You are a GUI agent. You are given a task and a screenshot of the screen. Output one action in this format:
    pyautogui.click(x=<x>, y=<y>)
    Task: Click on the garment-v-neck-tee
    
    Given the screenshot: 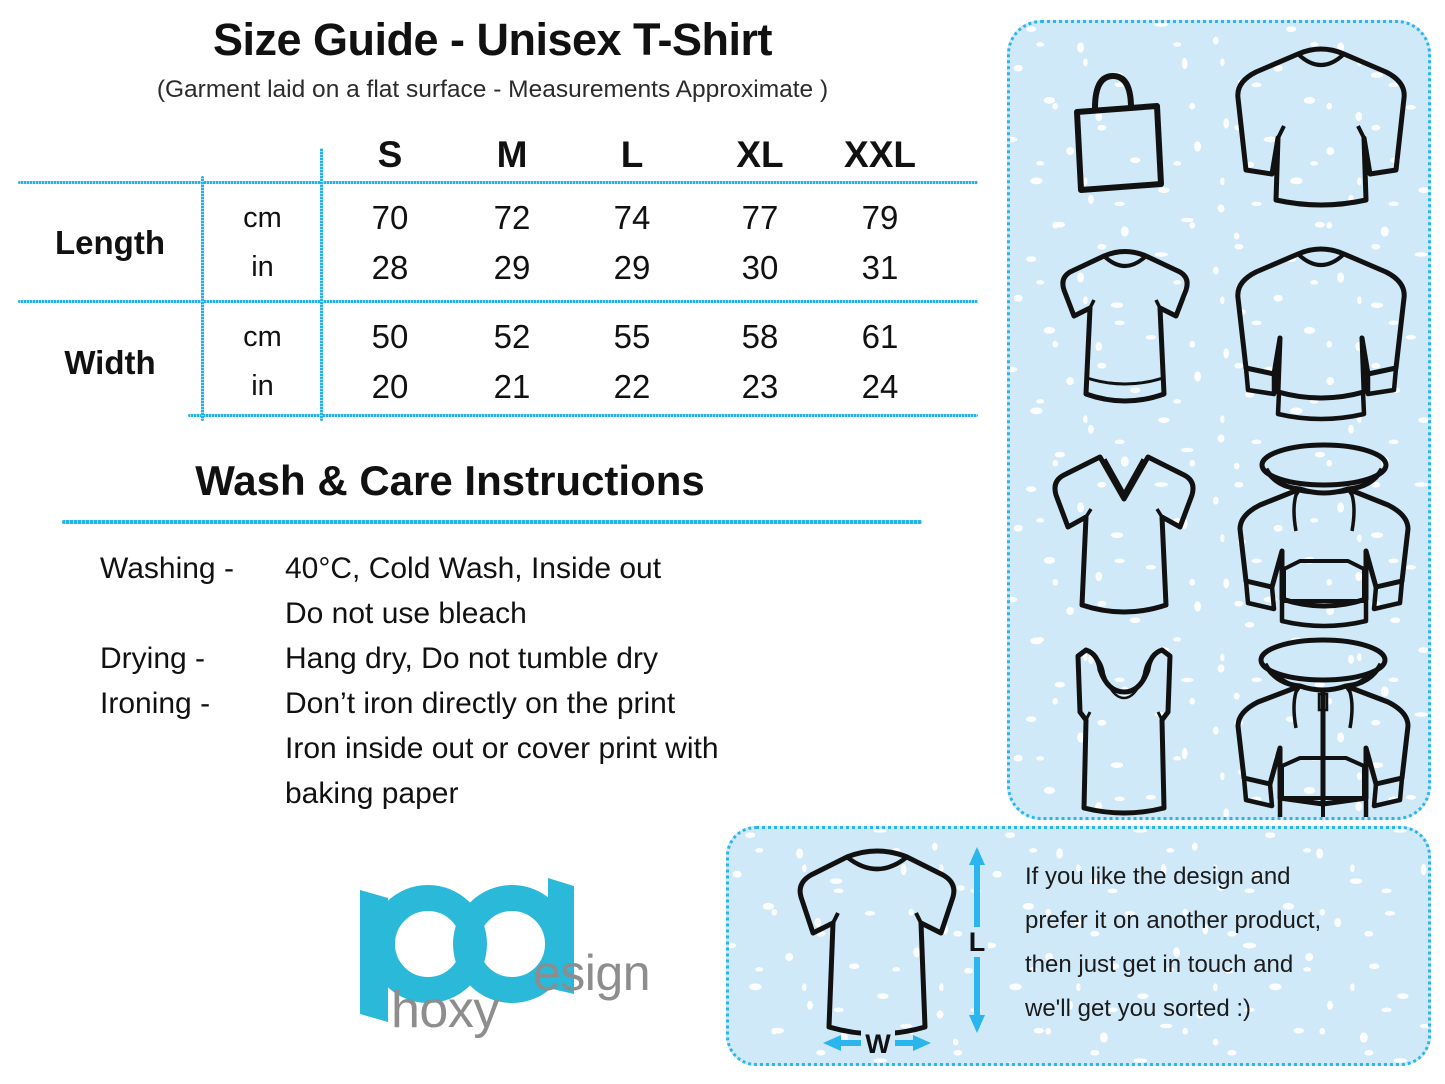 What is the action you would take?
    pyautogui.click(x=1124, y=537)
    